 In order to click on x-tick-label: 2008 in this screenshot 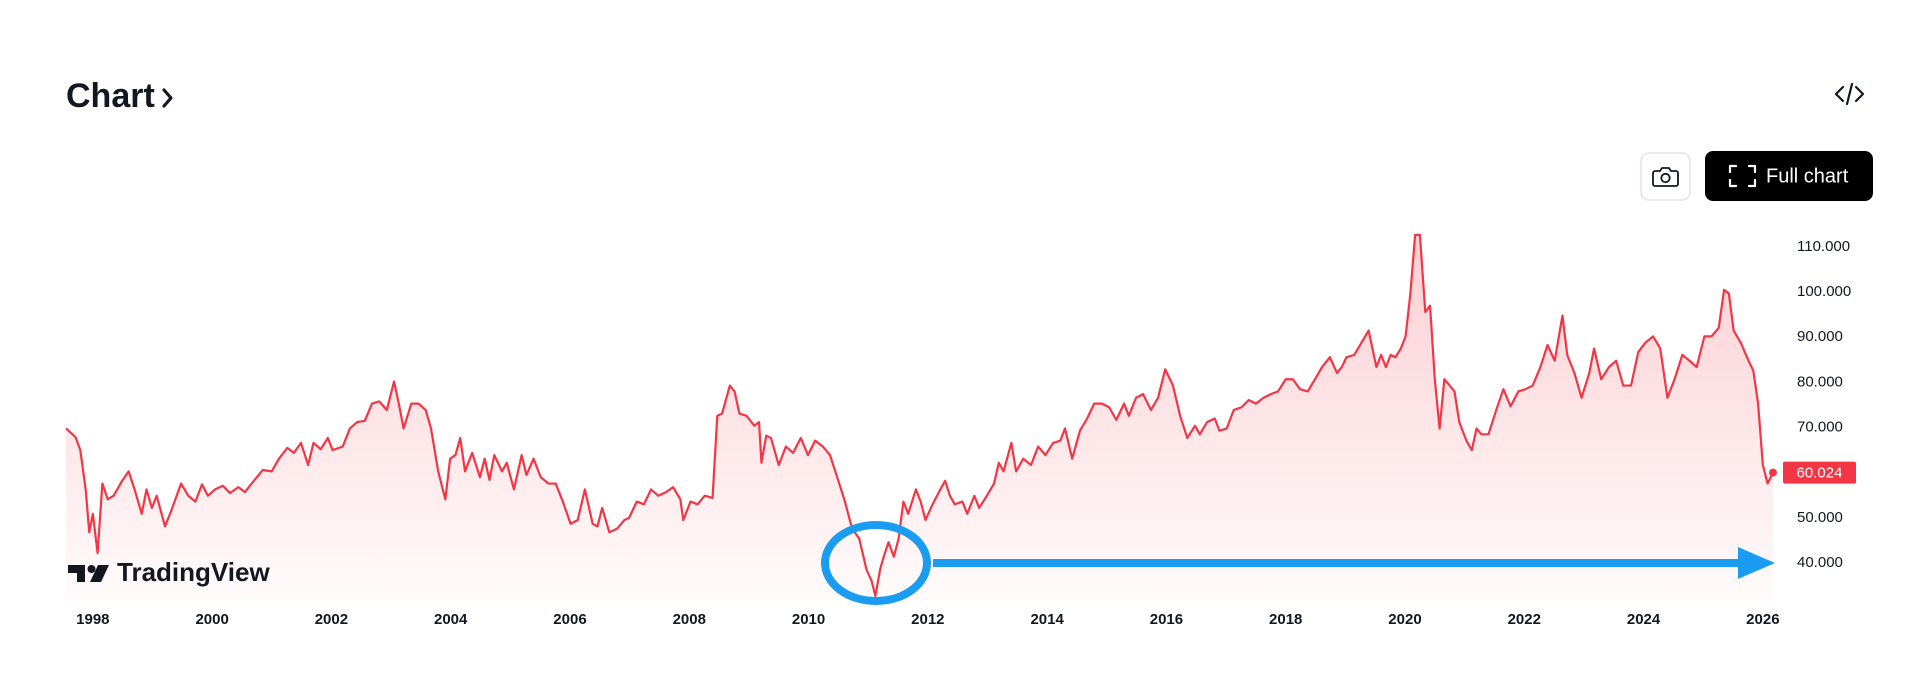, I will do `click(689, 619)`.